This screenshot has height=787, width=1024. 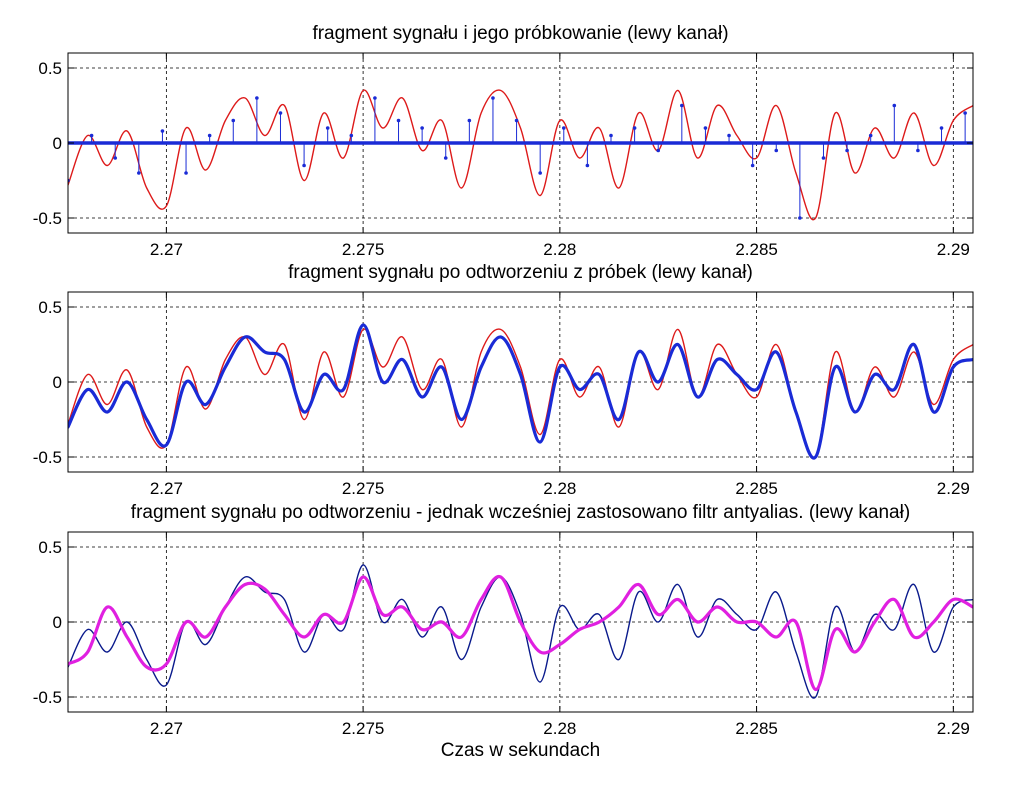 I want to click on series-group, so click(x=520, y=155).